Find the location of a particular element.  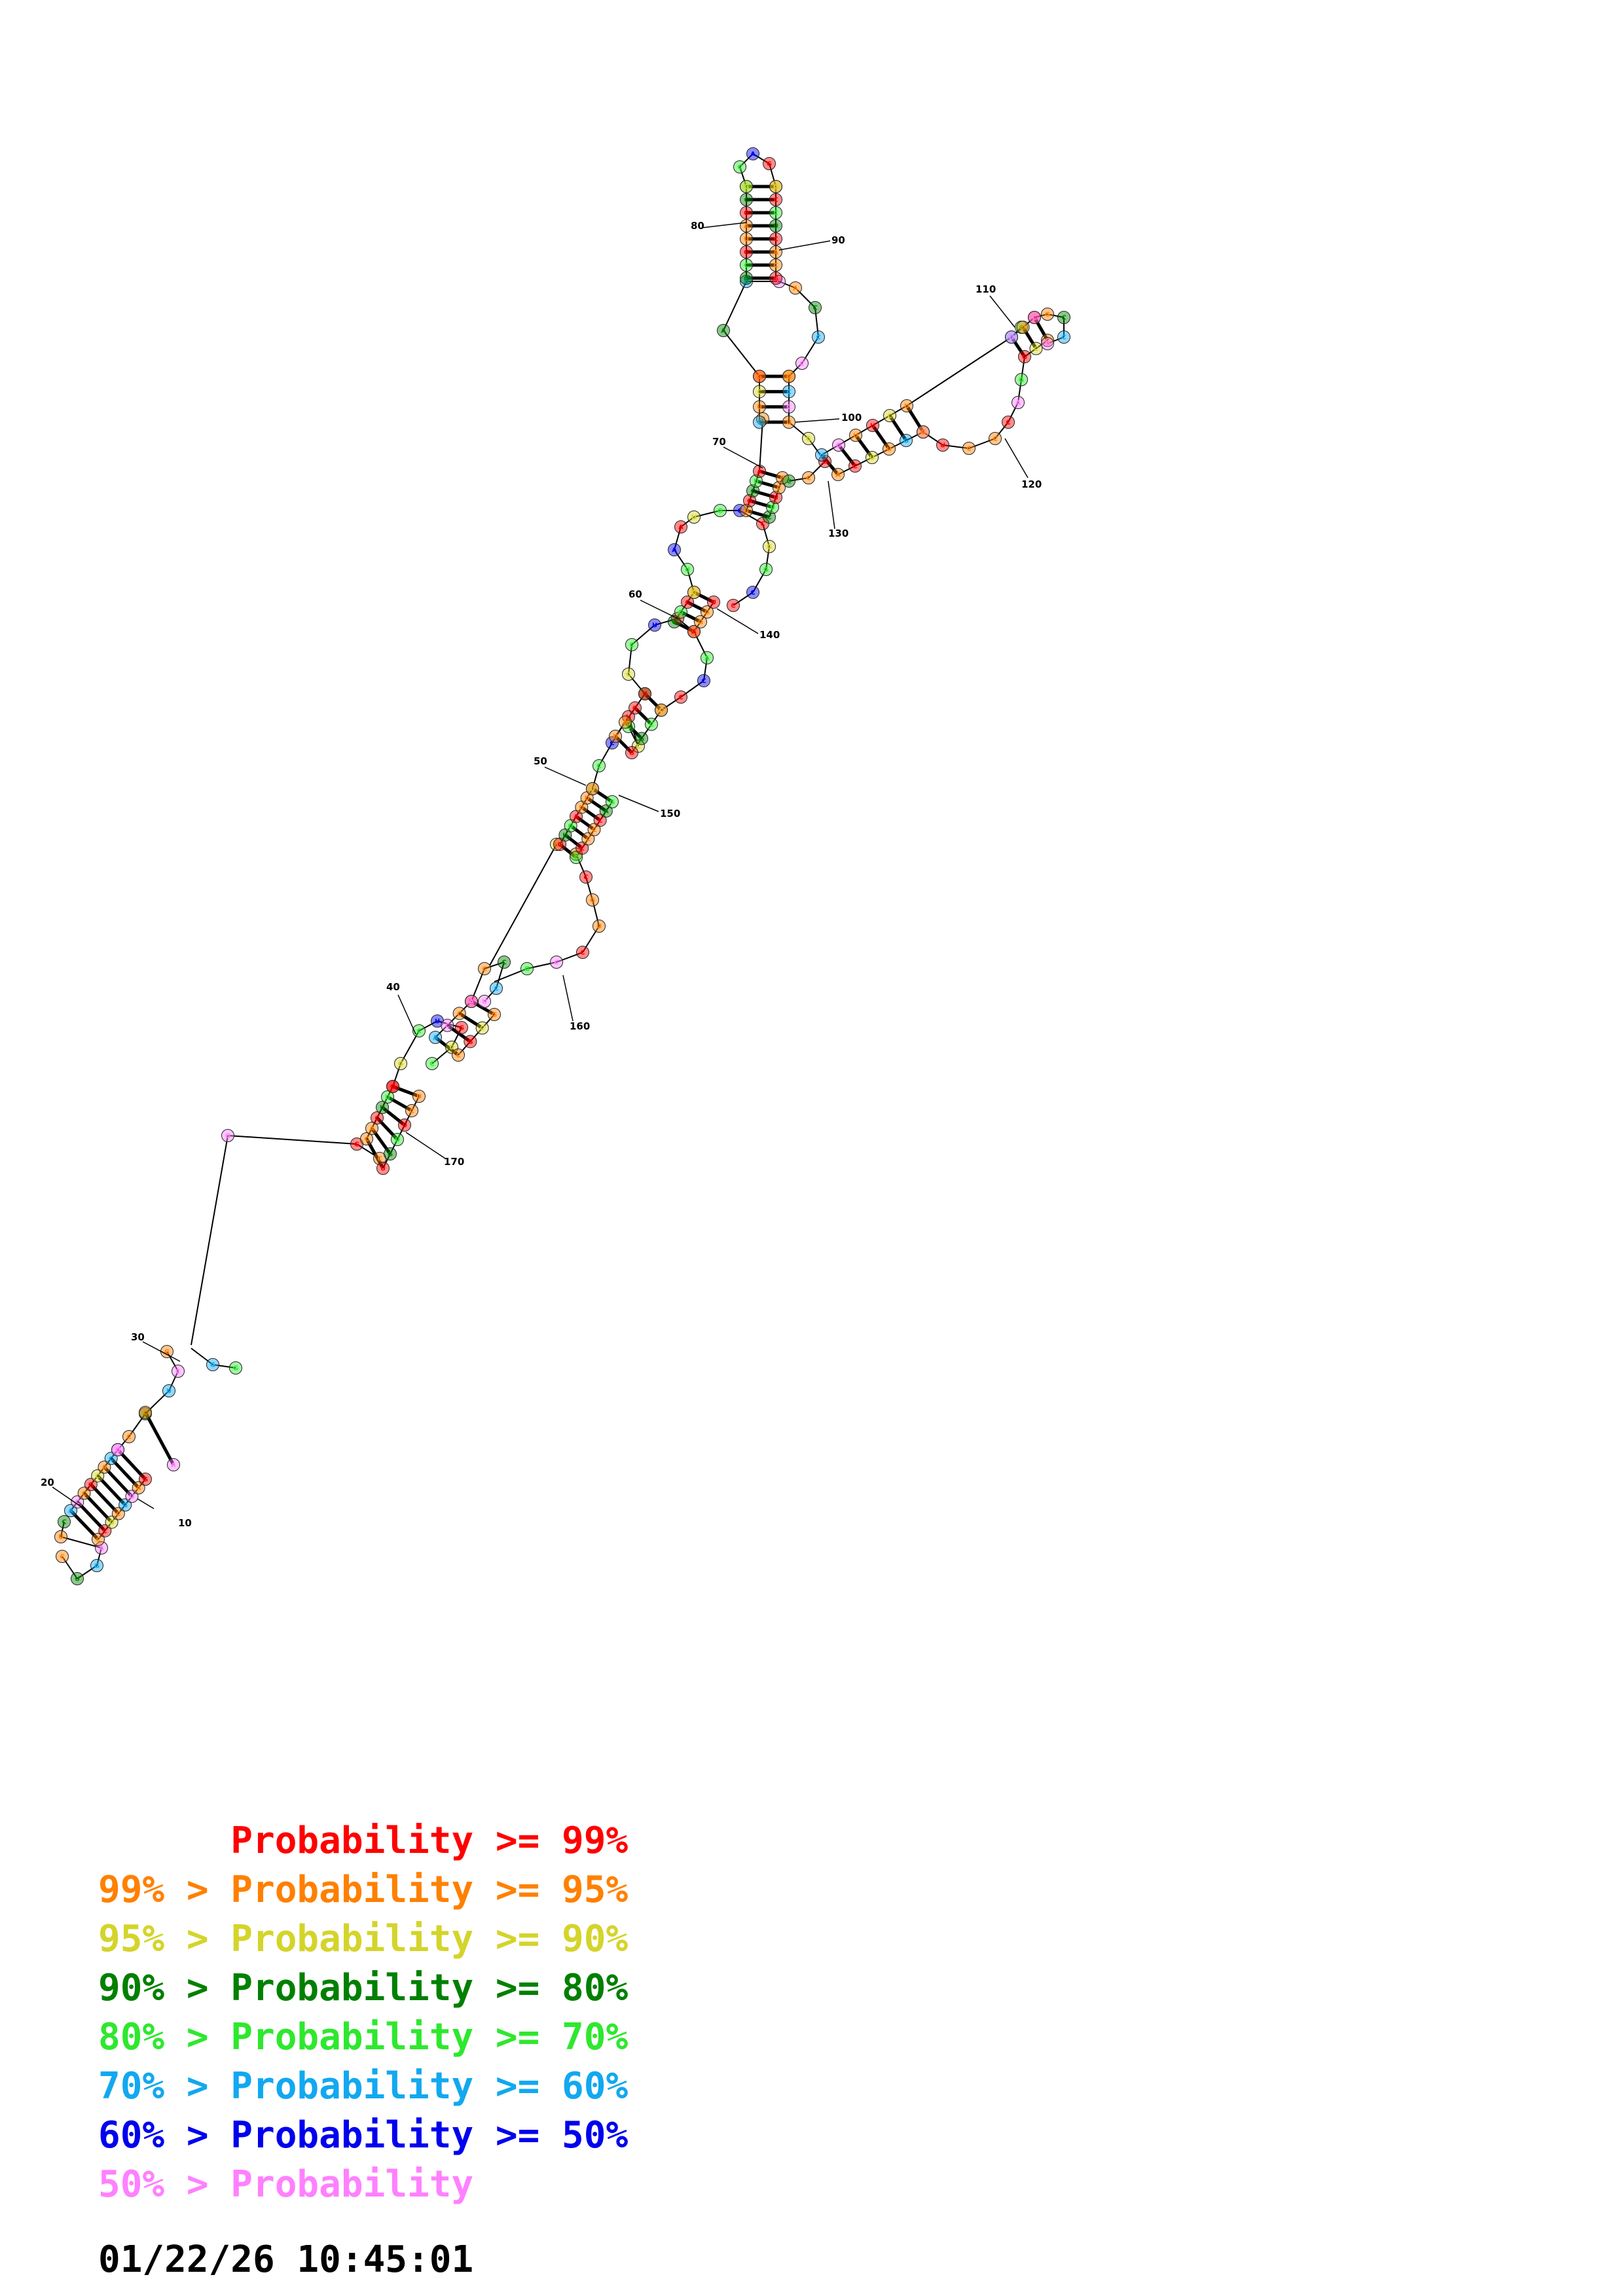

legend-row: 50% > Probability is located at coordinates (286, 2184).